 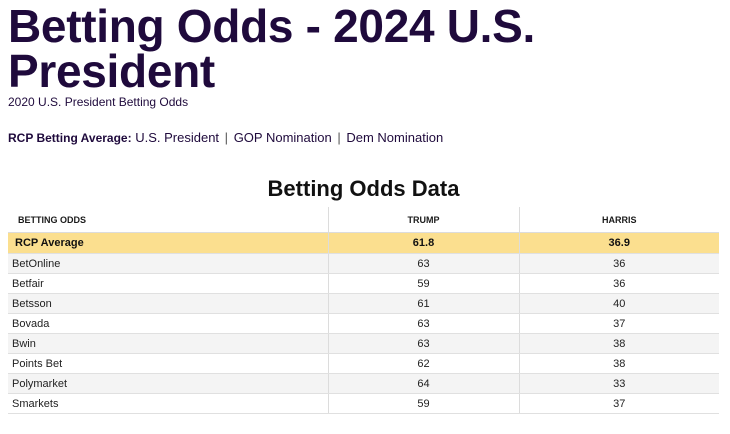 I want to click on link-dem-nomination: Dem Nomination, so click(x=395, y=137).